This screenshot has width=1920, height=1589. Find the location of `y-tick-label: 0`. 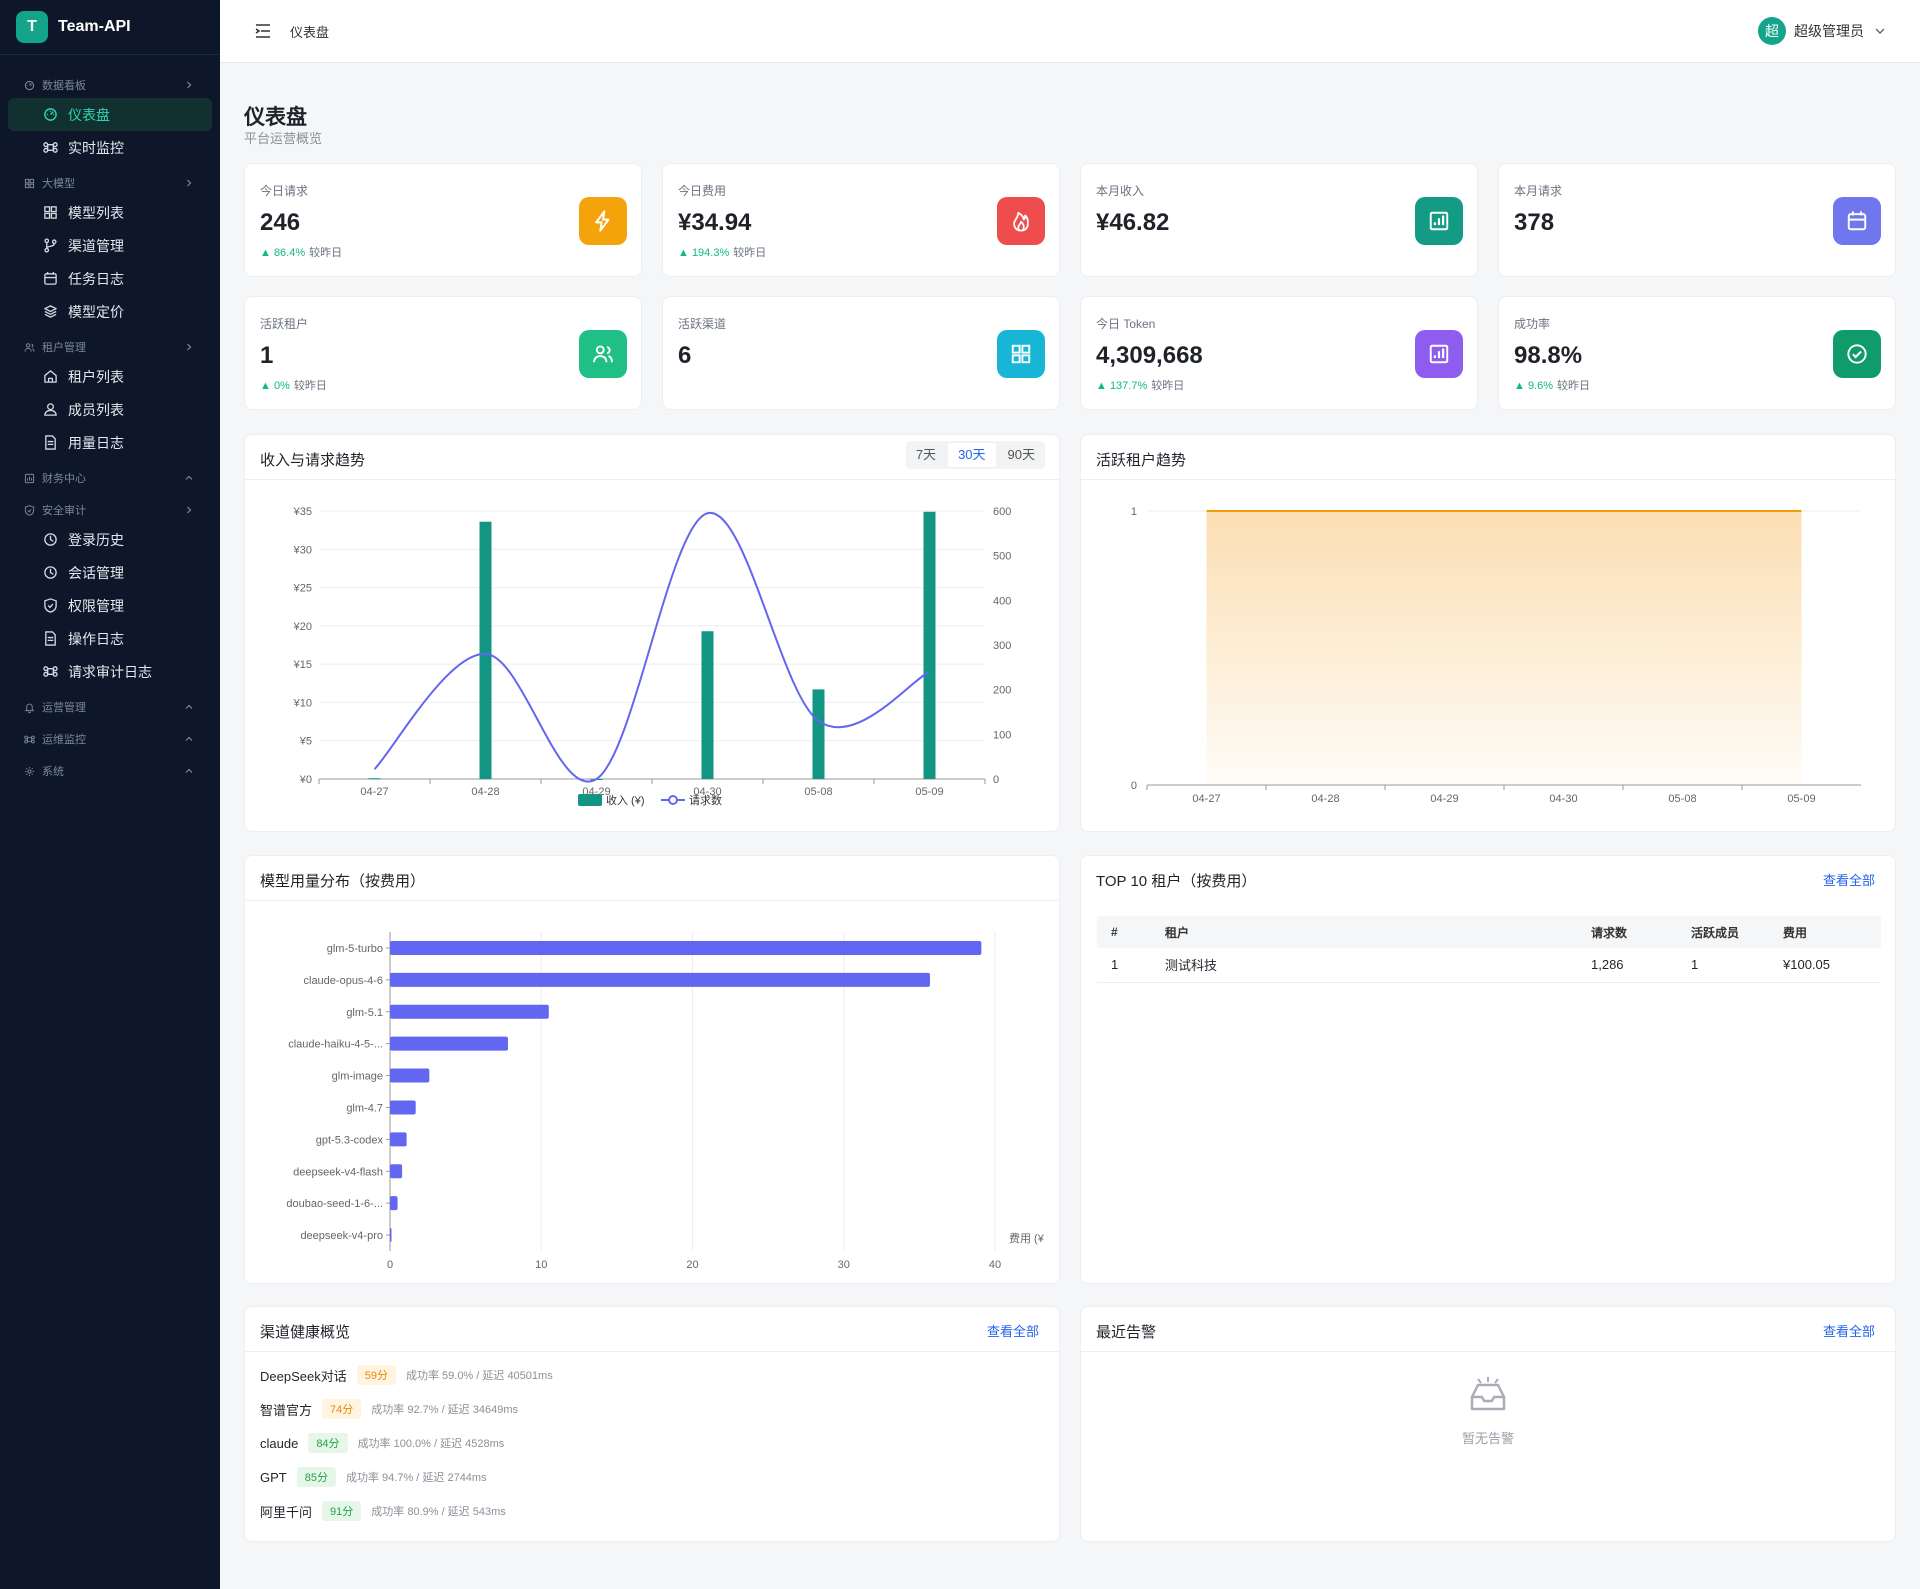

y-tick-label: 0 is located at coordinates (1134, 786).